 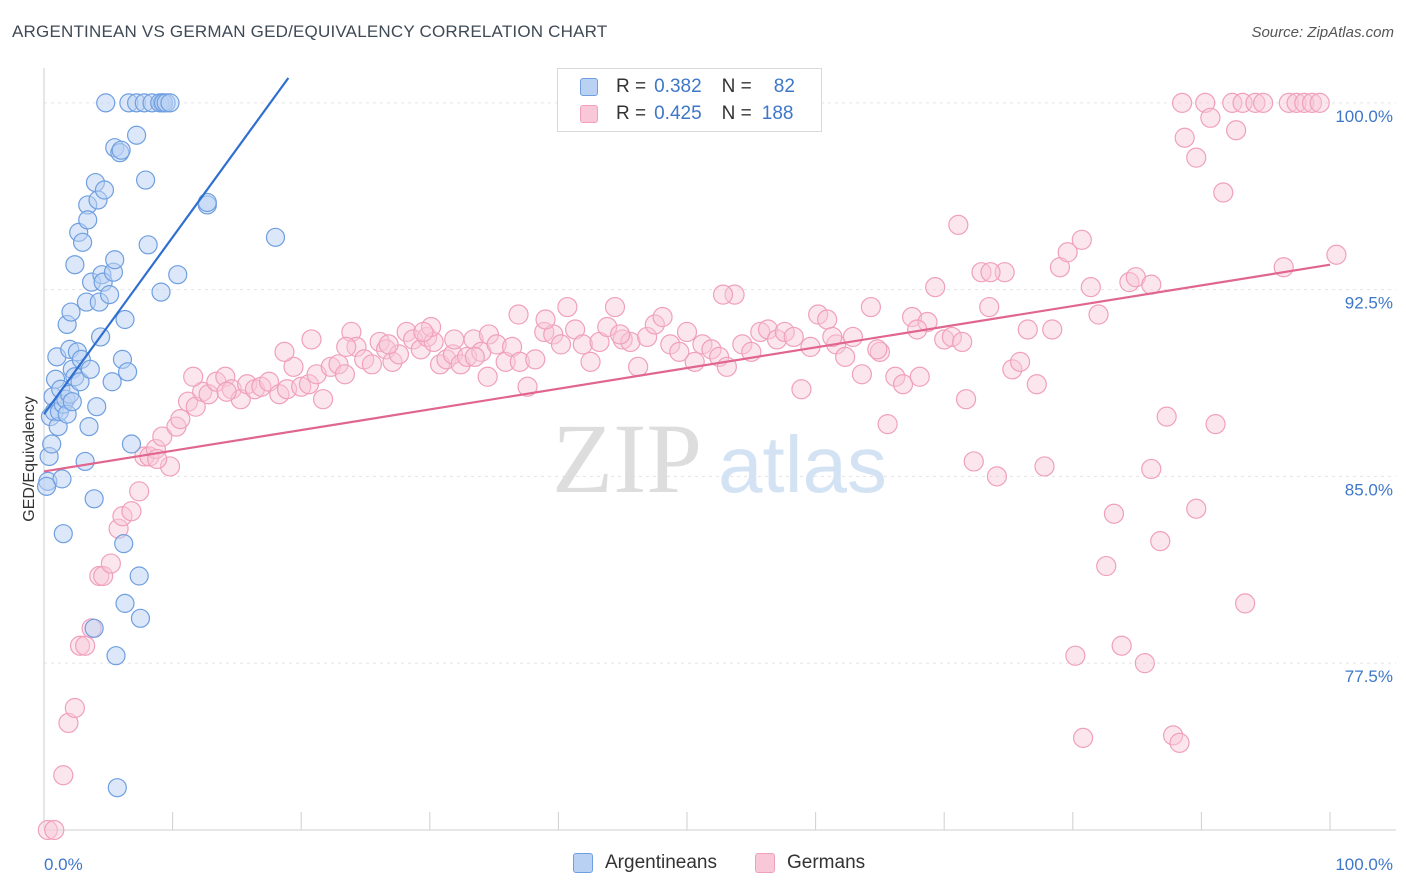 What do you see at coordinates (1364, 864) in the screenshot?
I see `x-tick-label: 100.0%` at bounding box center [1364, 864].